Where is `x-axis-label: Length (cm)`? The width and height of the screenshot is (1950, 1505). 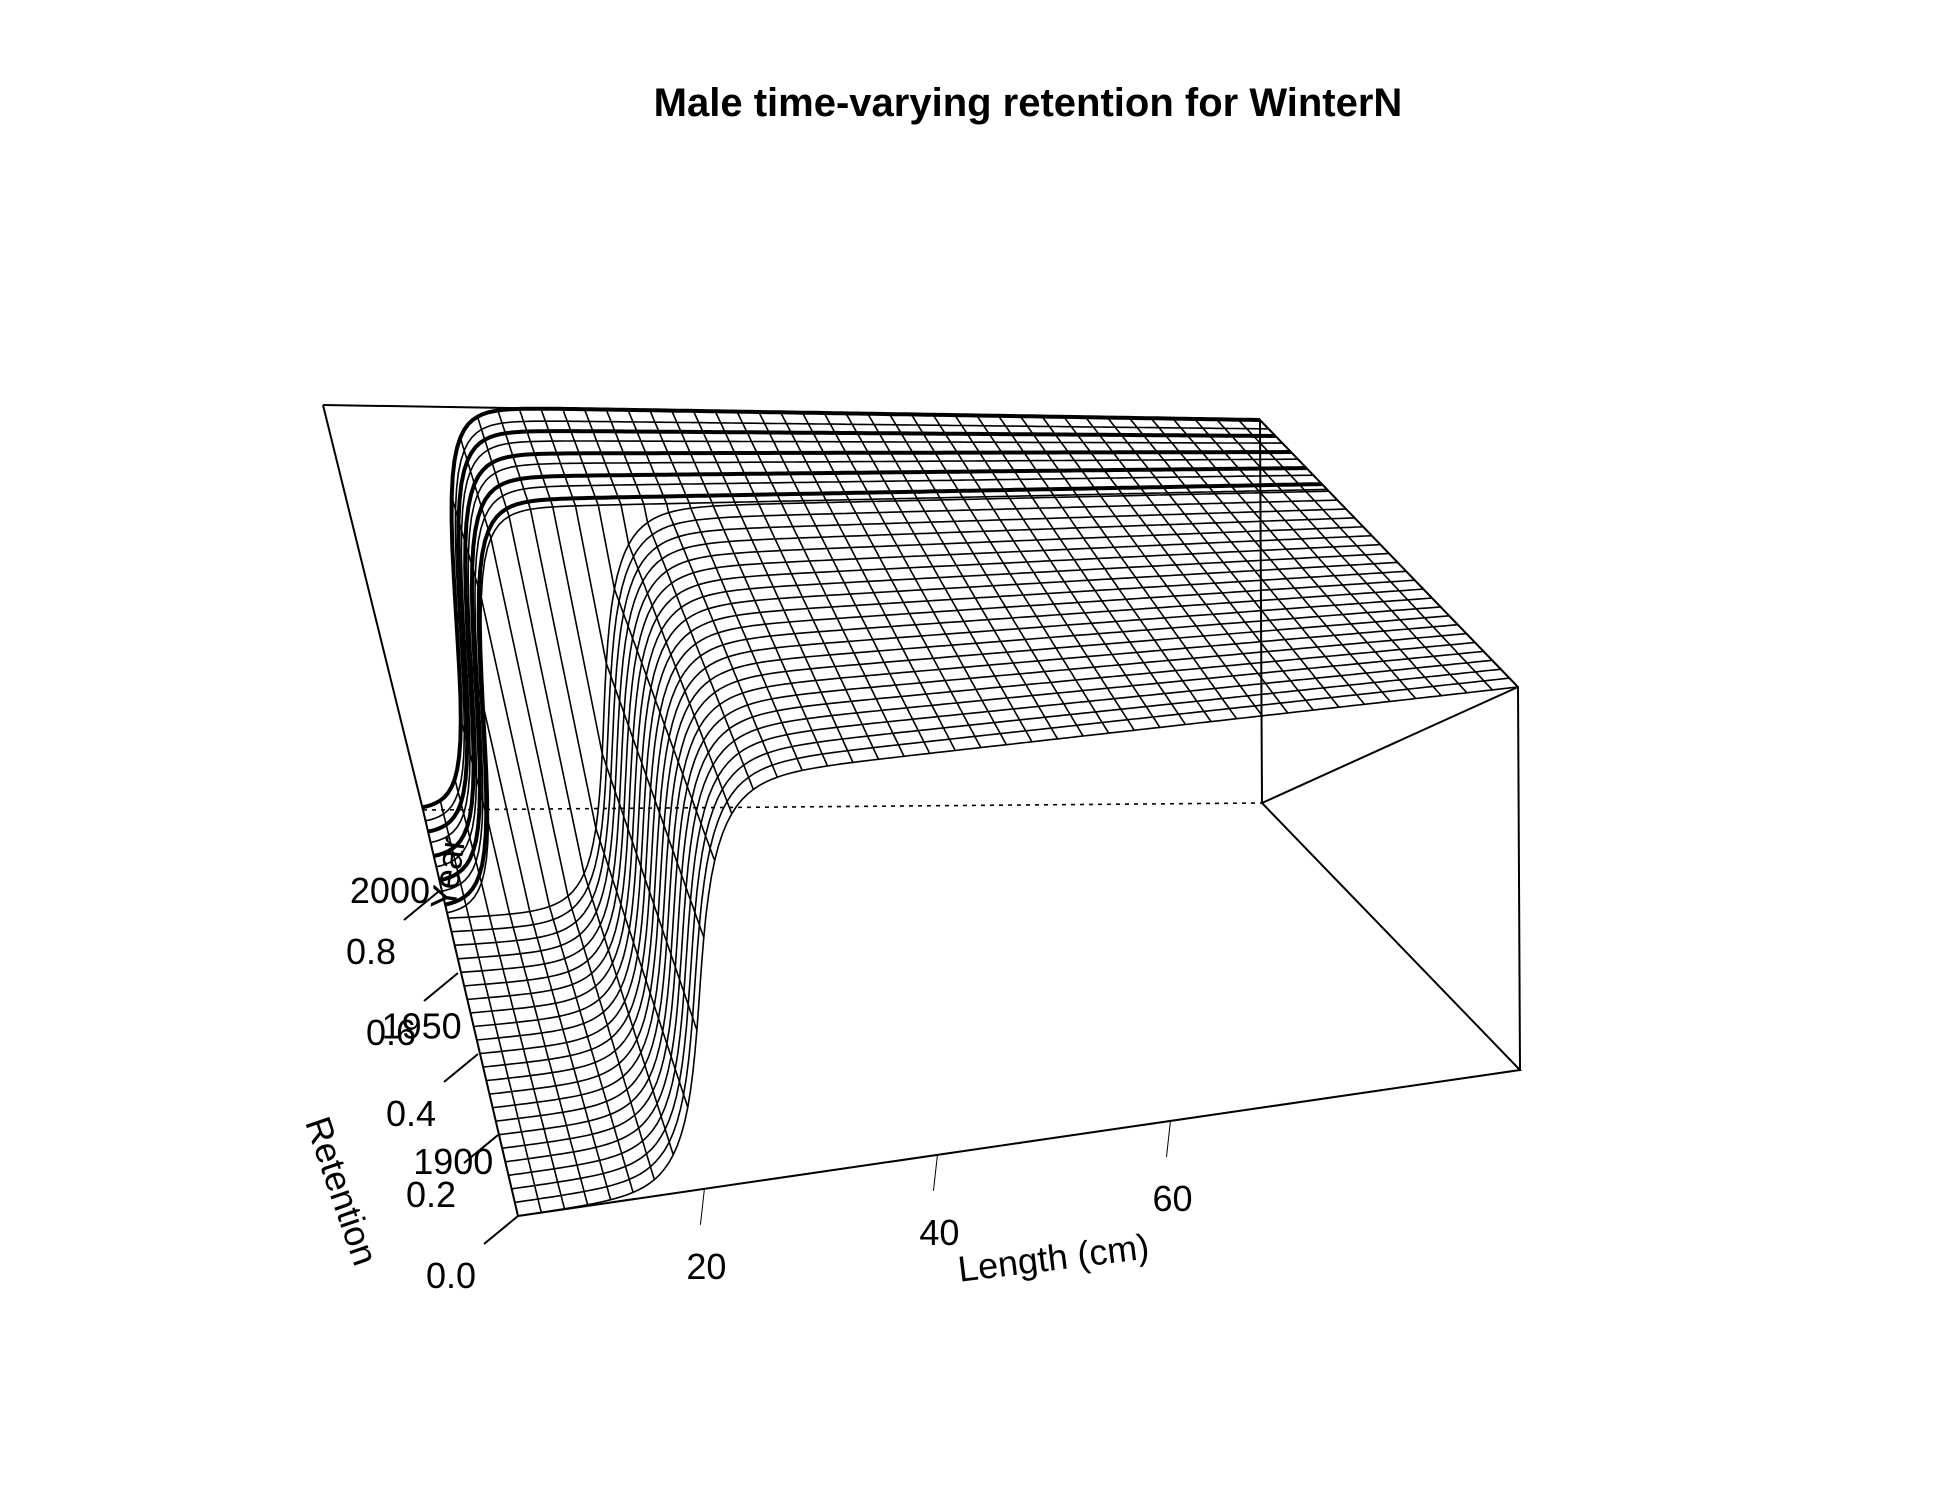
x-axis-label: Length (cm) is located at coordinates (1054, 1258).